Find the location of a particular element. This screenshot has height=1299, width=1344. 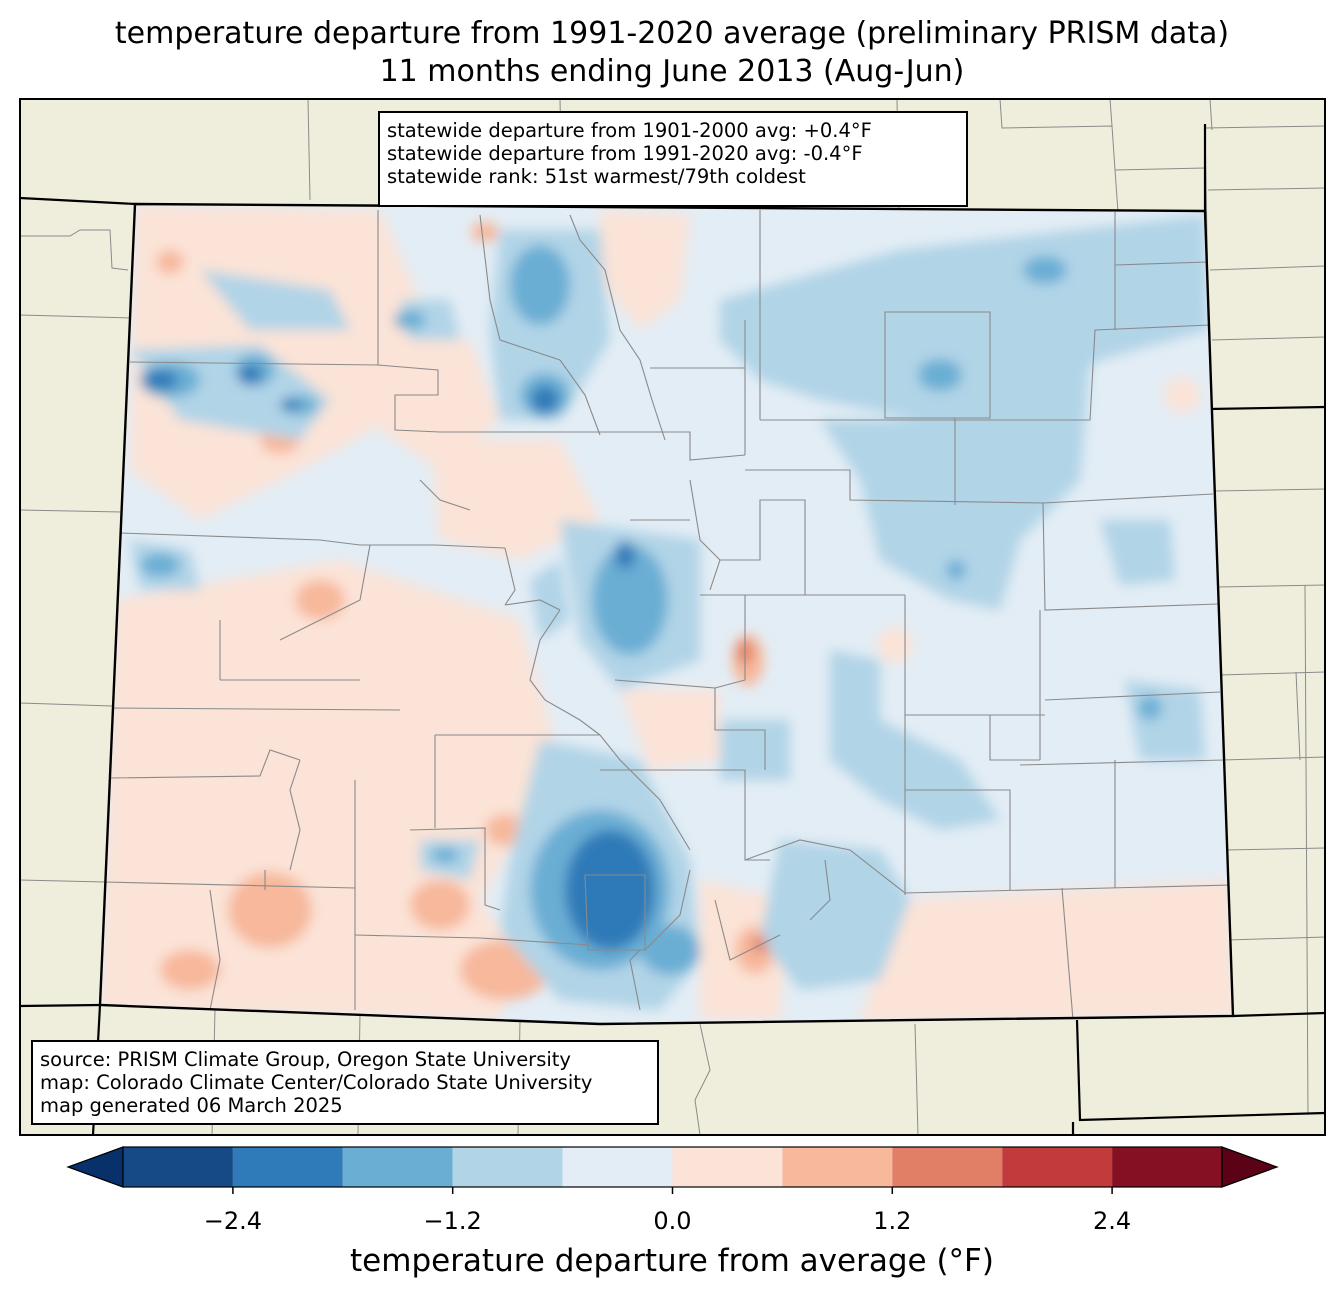

colorbar-tick-label: 0.0 is located at coordinates (672, 1221).